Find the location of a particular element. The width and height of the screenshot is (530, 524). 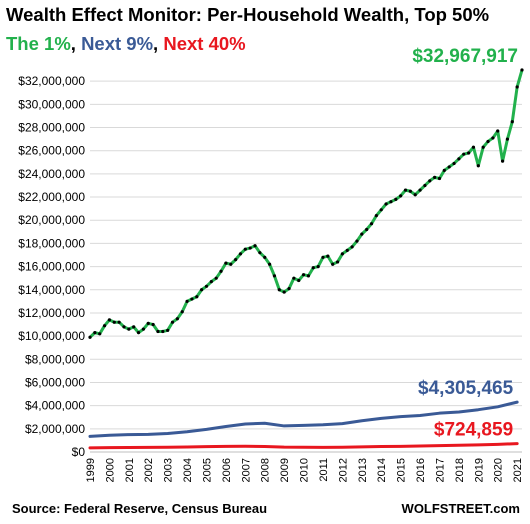

x-tick-label: 2016 is located at coordinates (421, 470).